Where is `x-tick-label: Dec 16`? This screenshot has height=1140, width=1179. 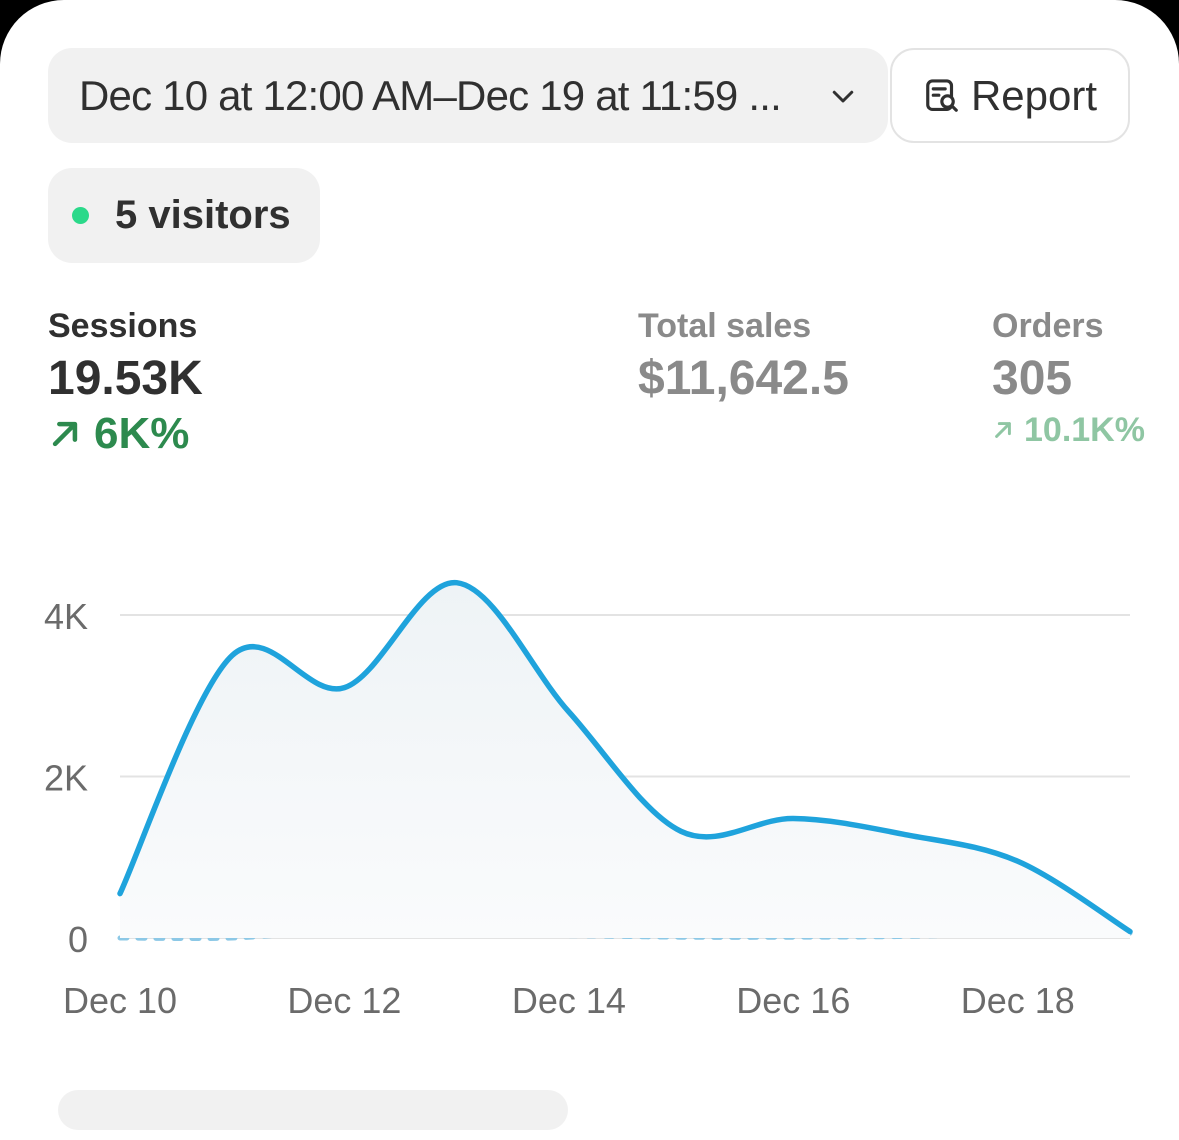 x-tick-label: Dec 16 is located at coordinates (793, 1000).